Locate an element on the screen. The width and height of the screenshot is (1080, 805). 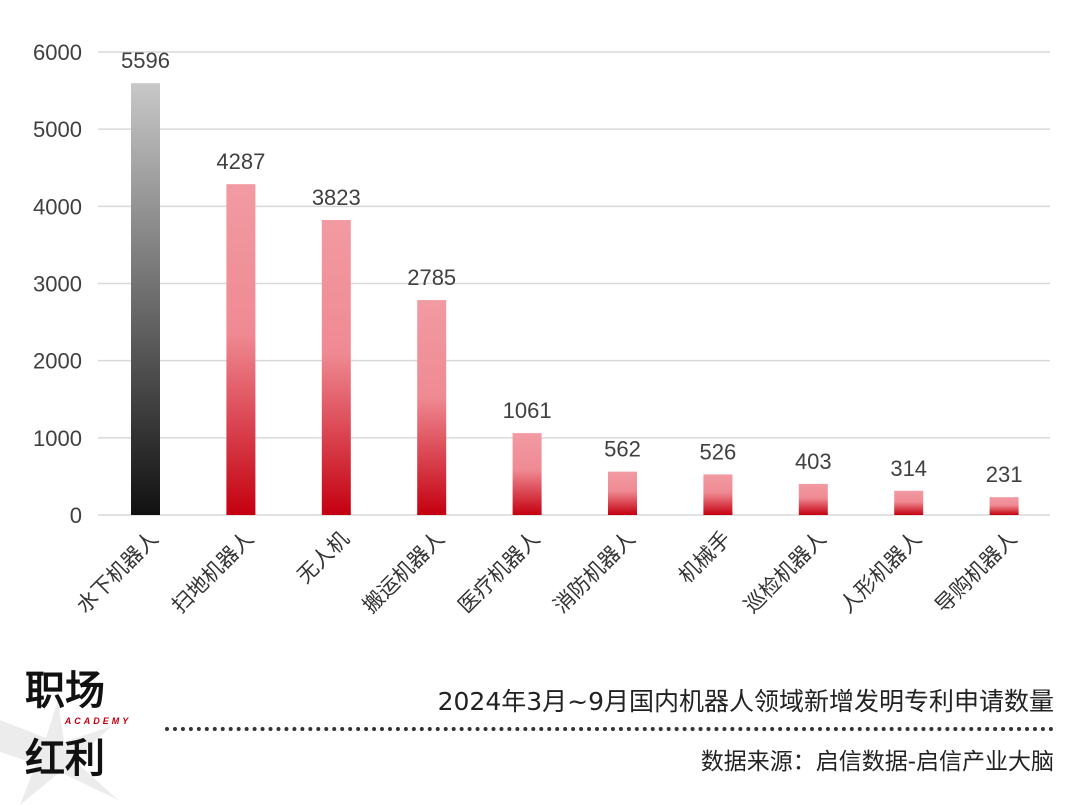
logo-line2: 红利 is located at coordinates (65, 759).